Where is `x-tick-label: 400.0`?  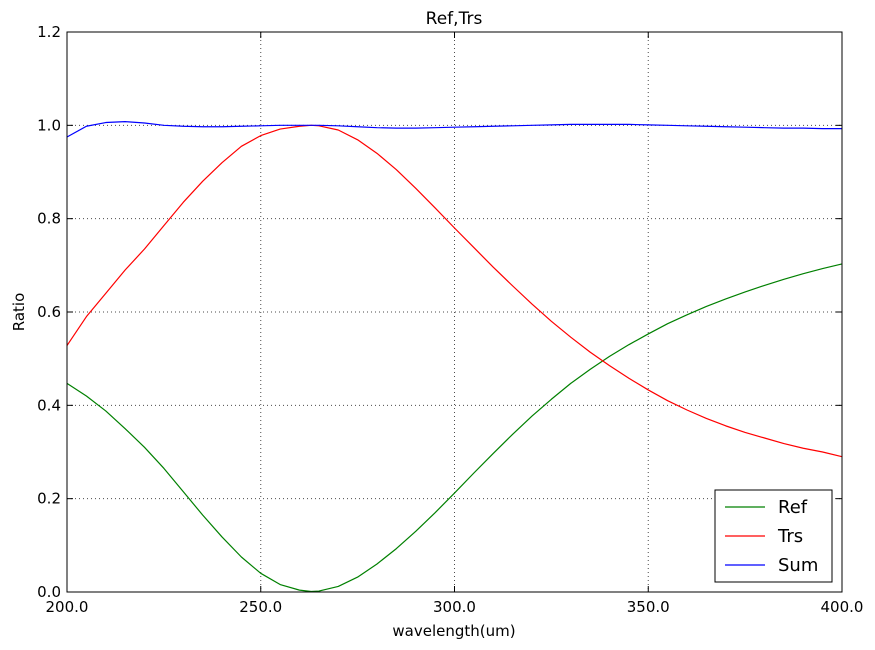 x-tick-label: 400.0 is located at coordinates (842, 607).